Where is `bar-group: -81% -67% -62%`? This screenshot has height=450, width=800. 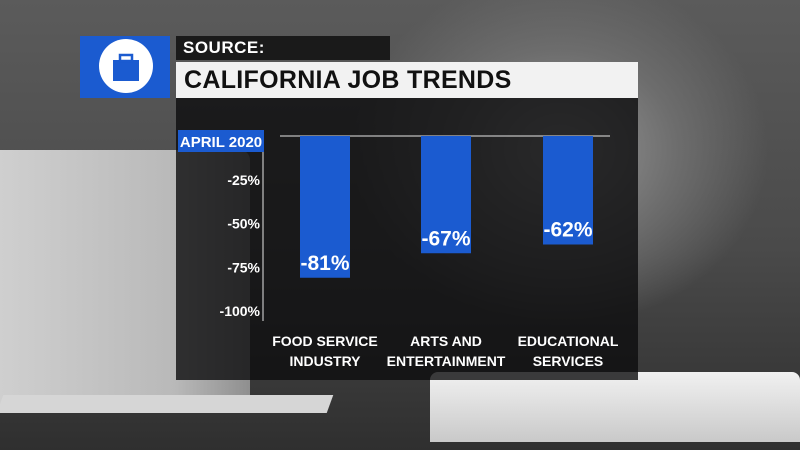 bar-group: -81% -67% -62% is located at coordinates (446, 207).